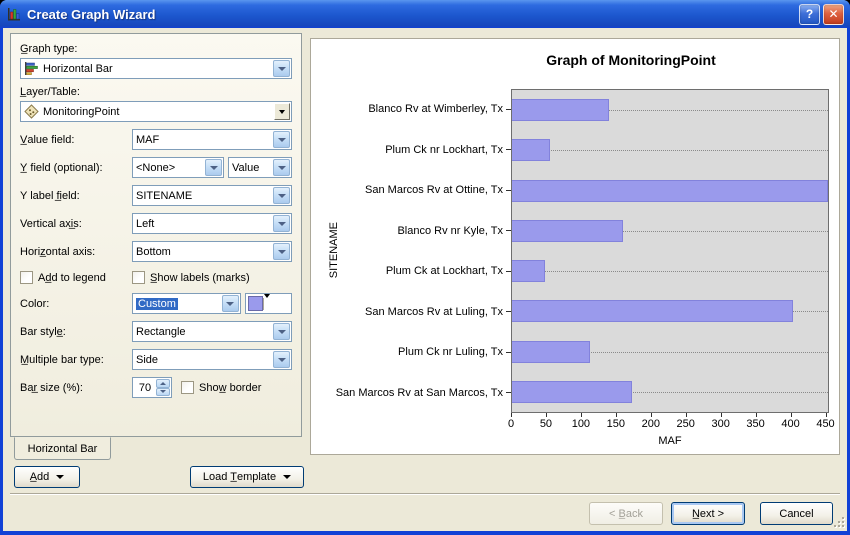  What do you see at coordinates (200, 277) in the screenshot?
I see `show-labels-label: S̲how labels (marks)` at bounding box center [200, 277].